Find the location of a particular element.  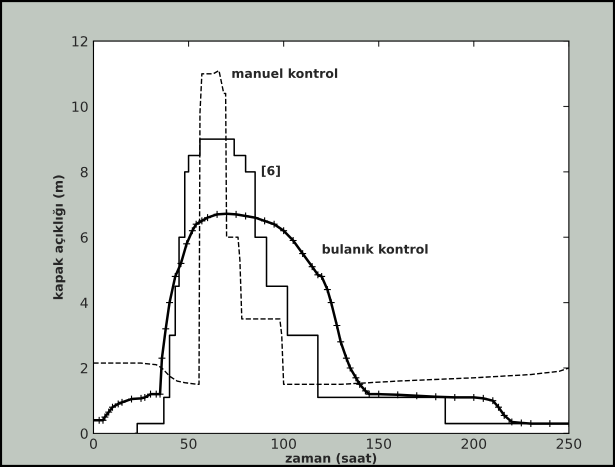

y-tick-label: 10 is located at coordinates (80, 106).